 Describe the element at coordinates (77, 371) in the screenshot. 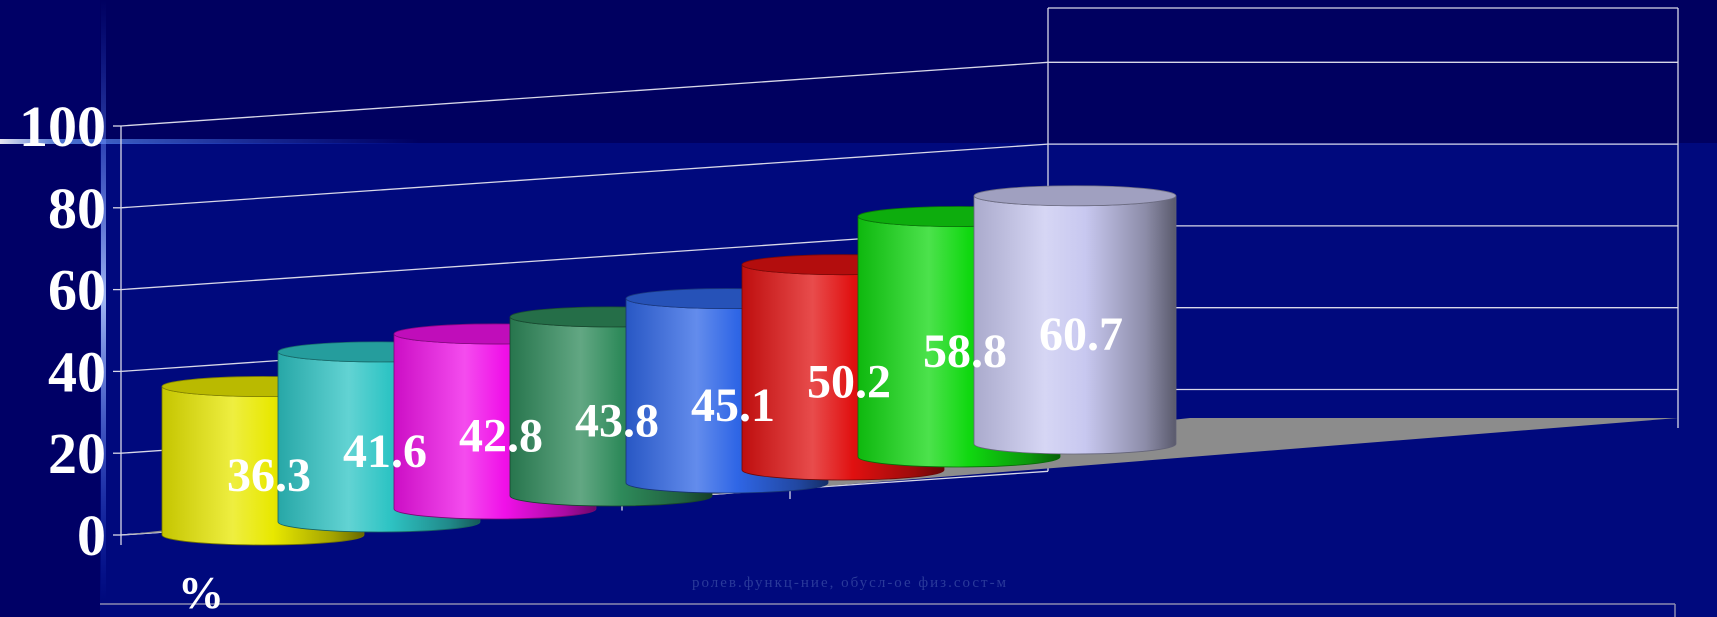

I see `y-tick-label-40: 40` at that location.